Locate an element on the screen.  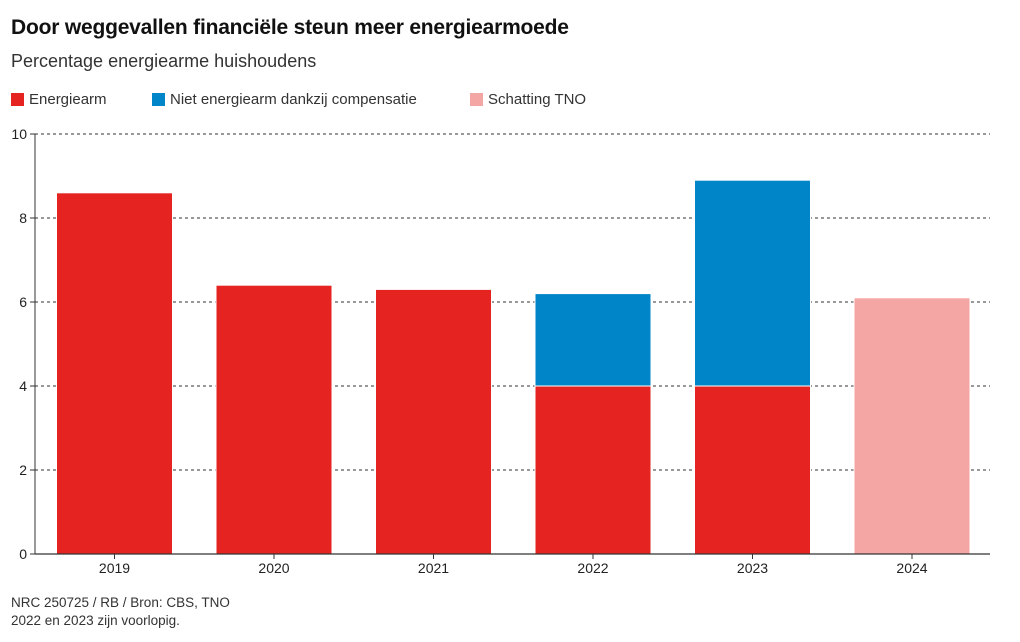
legend-label-energiearm: Energiearm is located at coordinates (68, 99).